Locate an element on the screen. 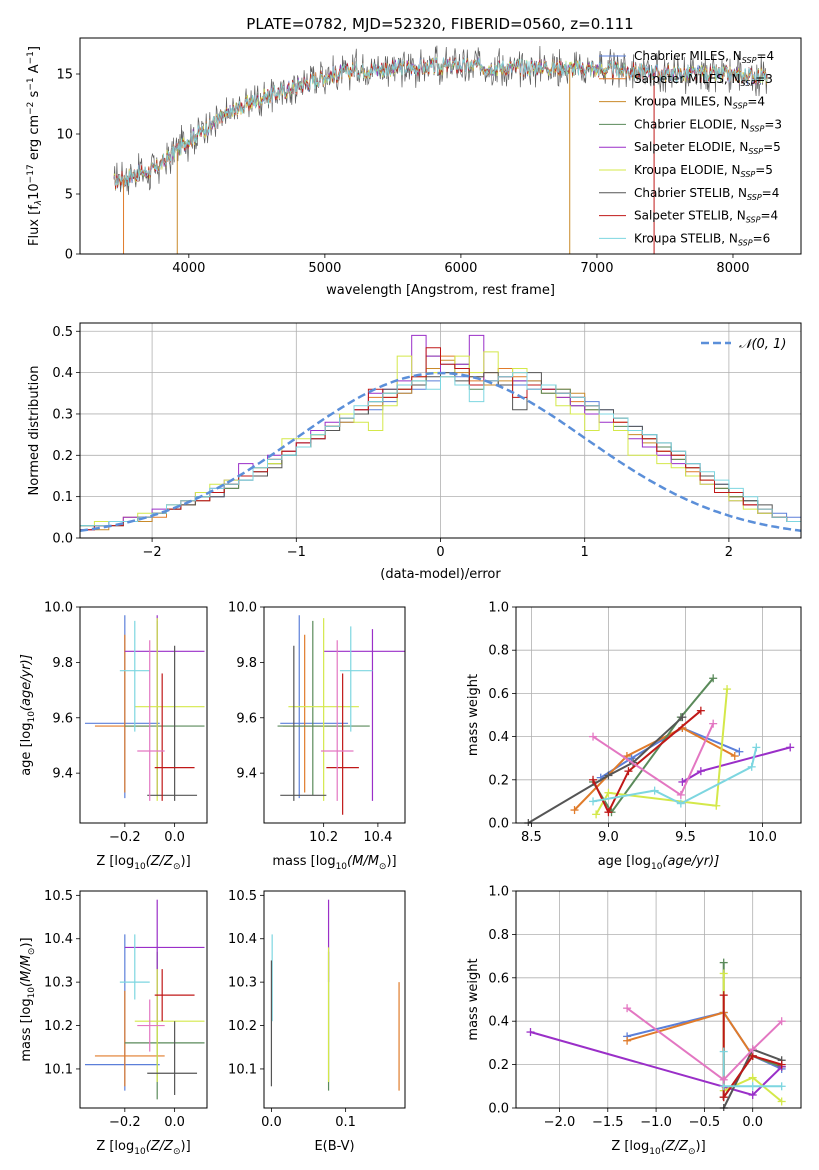  age-vs-mass-xlabel: mass [log10(M/M⊙)] is located at coordinates (334, 863).